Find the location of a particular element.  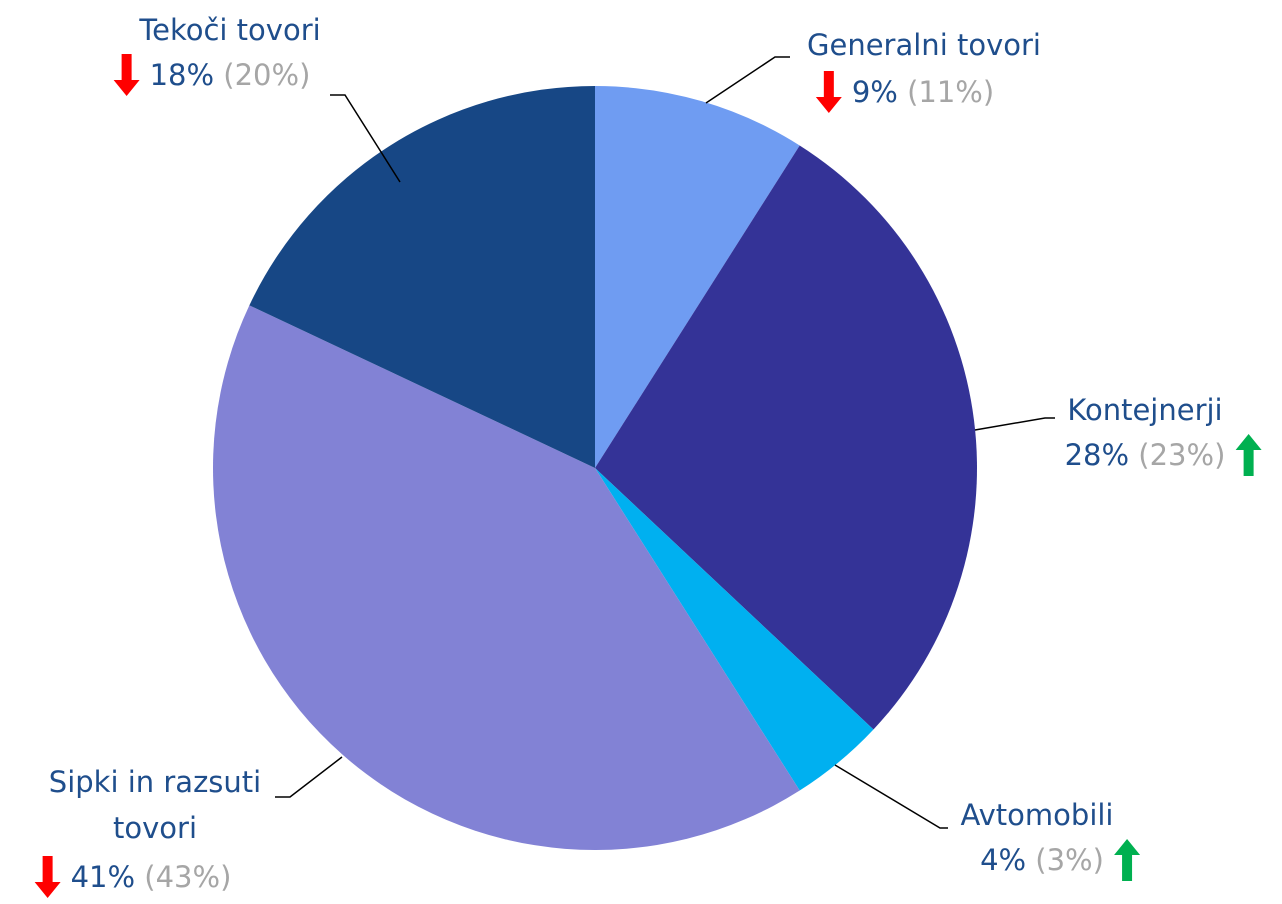

previous-value-label: (20%) is located at coordinates (267, 75).